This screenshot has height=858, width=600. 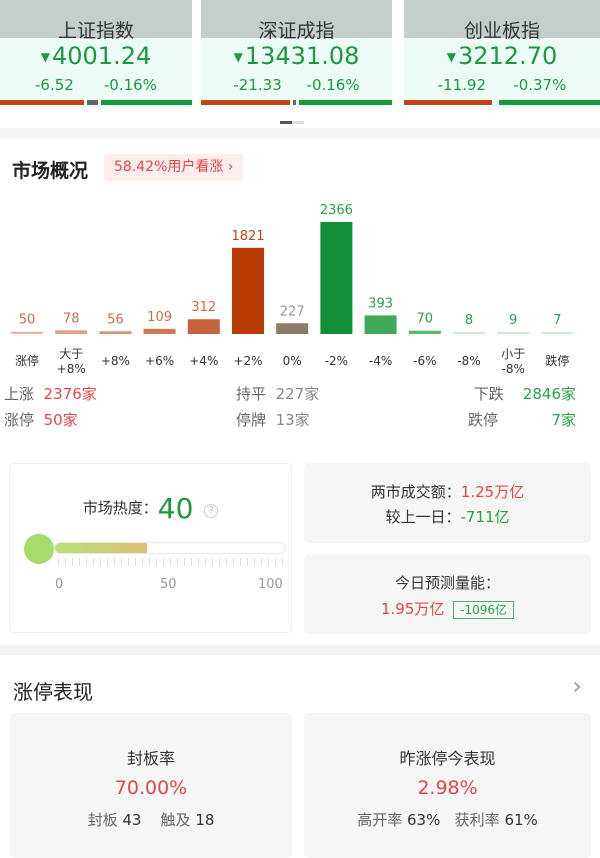 What do you see at coordinates (461, 85) in the screenshot?
I see `index-change: -11.92` at bounding box center [461, 85].